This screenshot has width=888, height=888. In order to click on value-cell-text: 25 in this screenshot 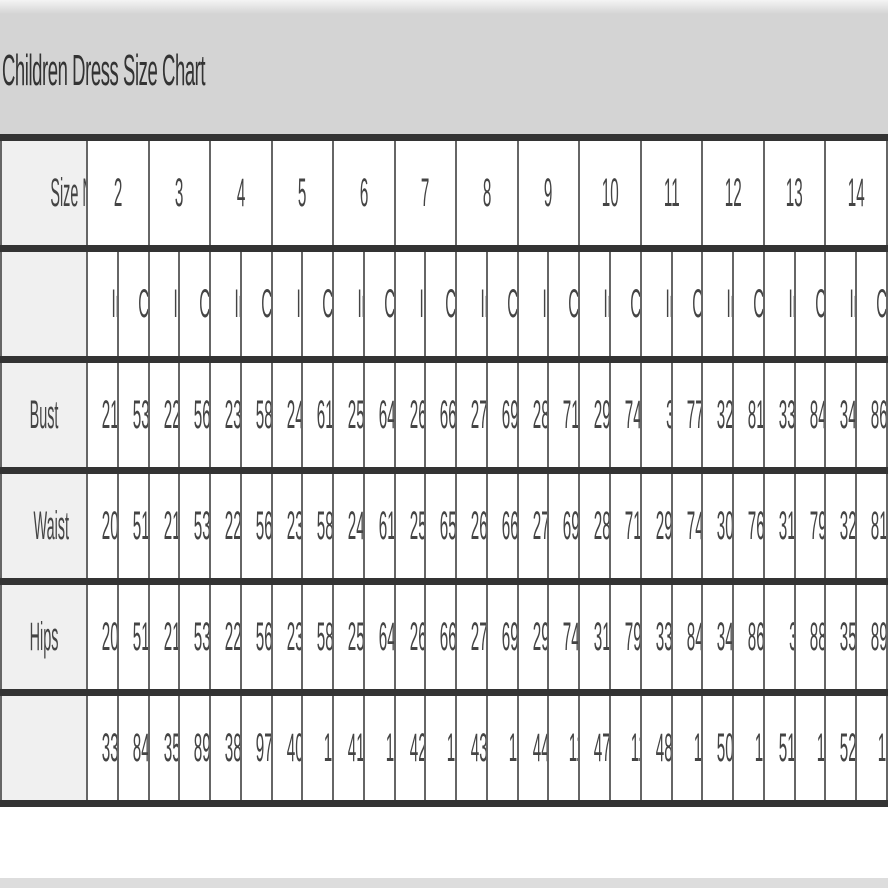, I will do `click(355, 636)`.